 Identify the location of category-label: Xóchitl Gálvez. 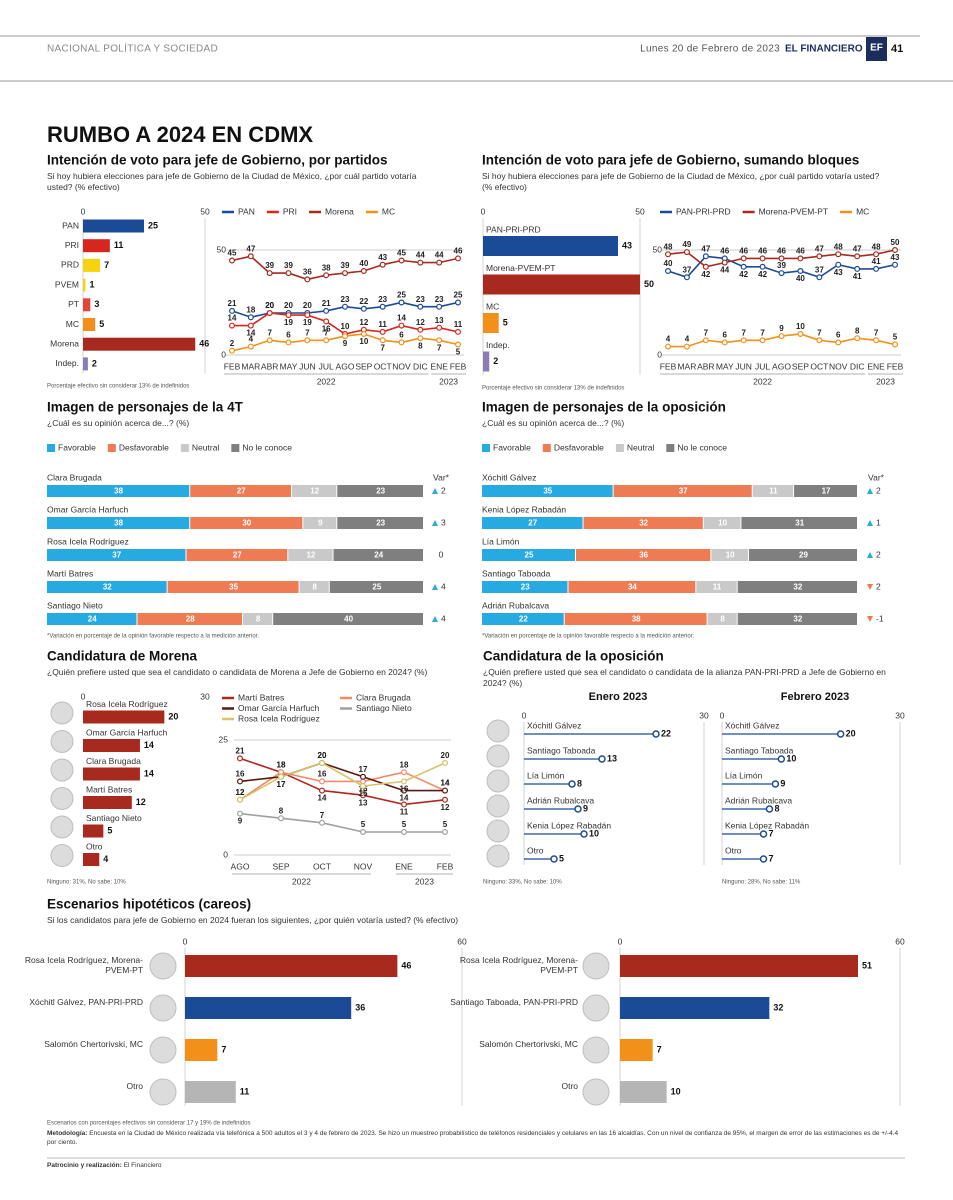
(752, 725).